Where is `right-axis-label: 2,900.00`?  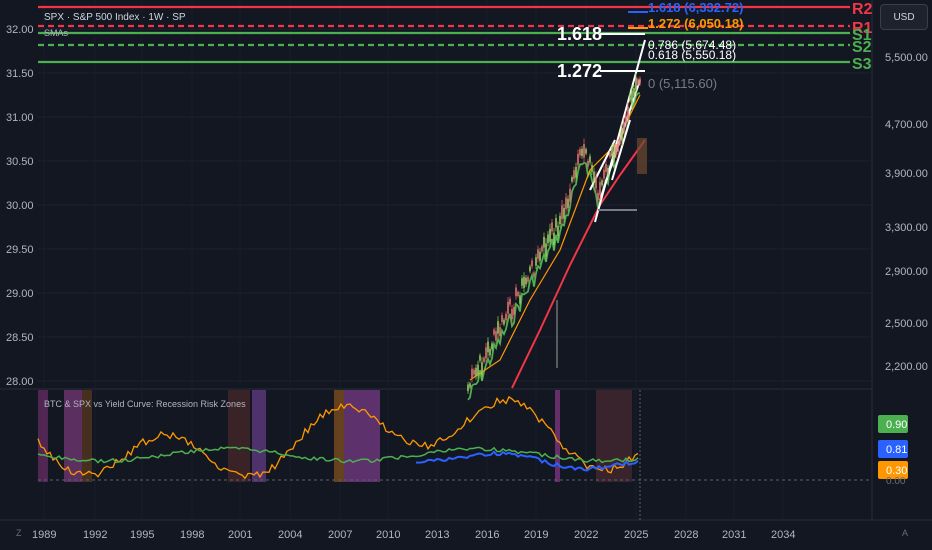
right-axis-label: 2,900.00 is located at coordinates (906, 272).